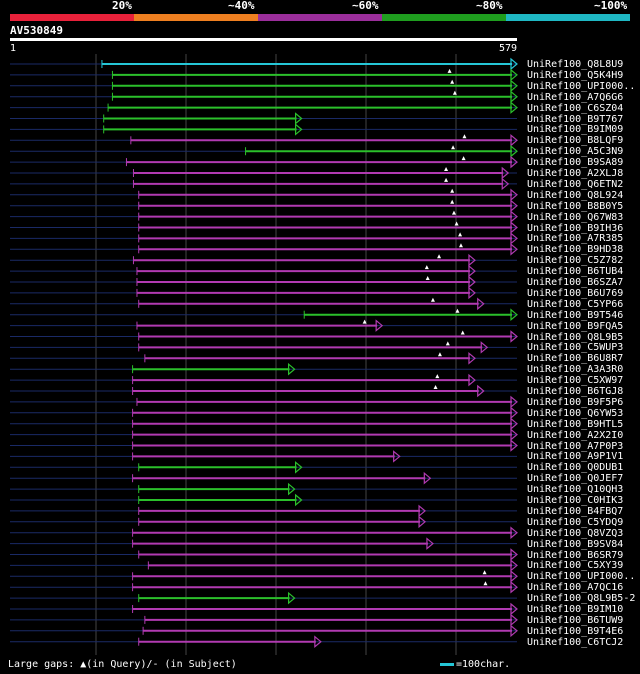 This screenshot has width=640, height=674. Describe the element at coordinates (575, 163) in the screenshot. I see `hit-name: UniRef100_B9SA89` at that location.